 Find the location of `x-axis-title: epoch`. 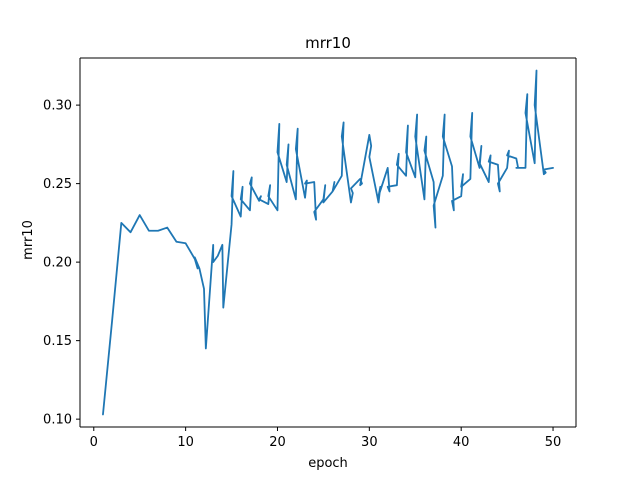

x-axis-title: epoch is located at coordinates (328, 463).